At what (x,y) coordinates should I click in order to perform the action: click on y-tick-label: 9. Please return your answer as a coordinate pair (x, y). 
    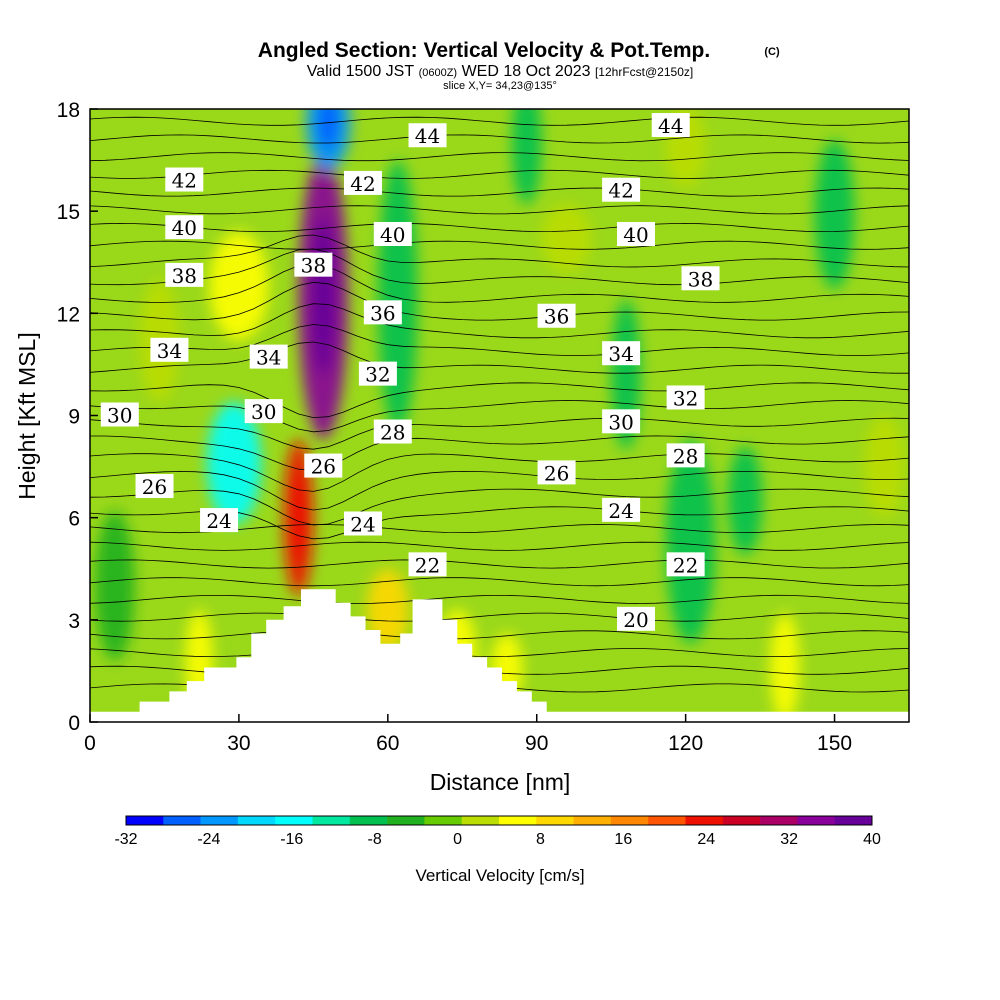
    Looking at the image, I should click on (74, 417).